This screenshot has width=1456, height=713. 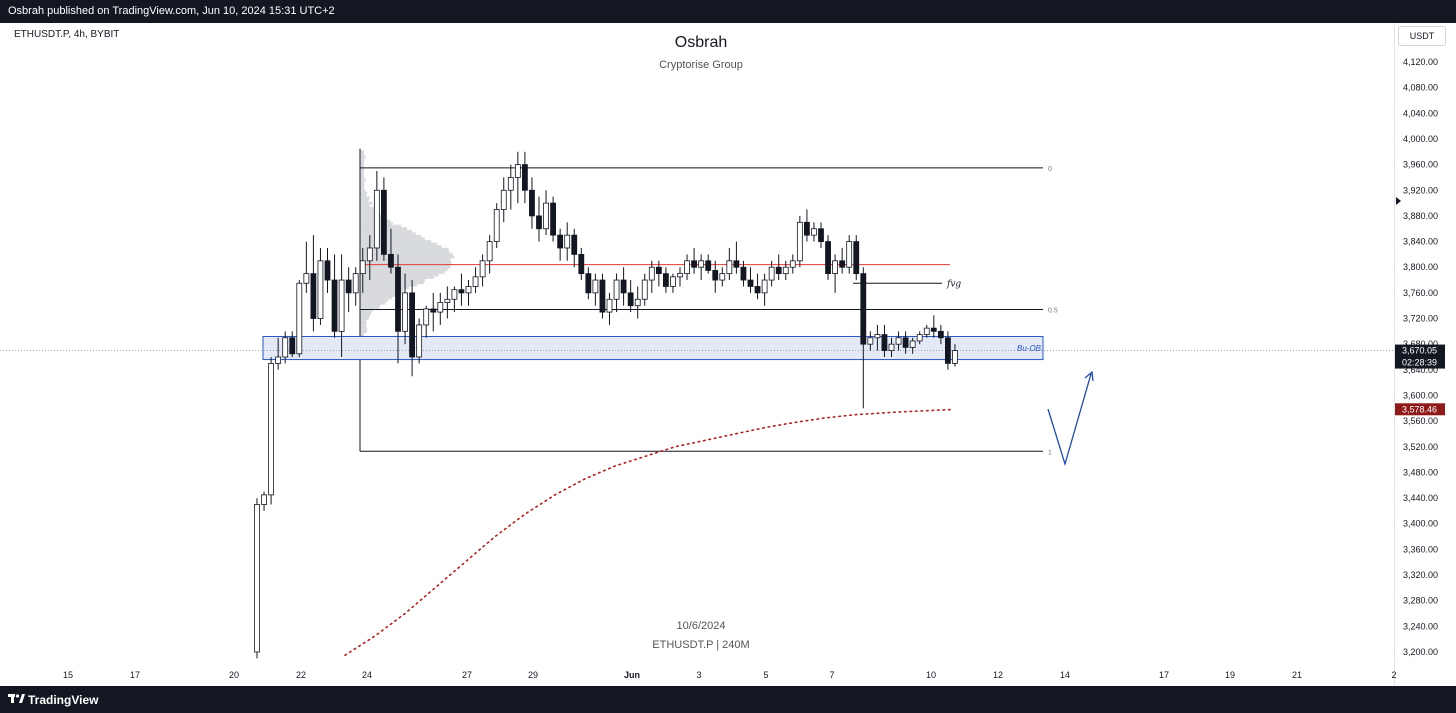 What do you see at coordinates (1069, 419) in the screenshot?
I see `projection-arrow` at bounding box center [1069, 419].